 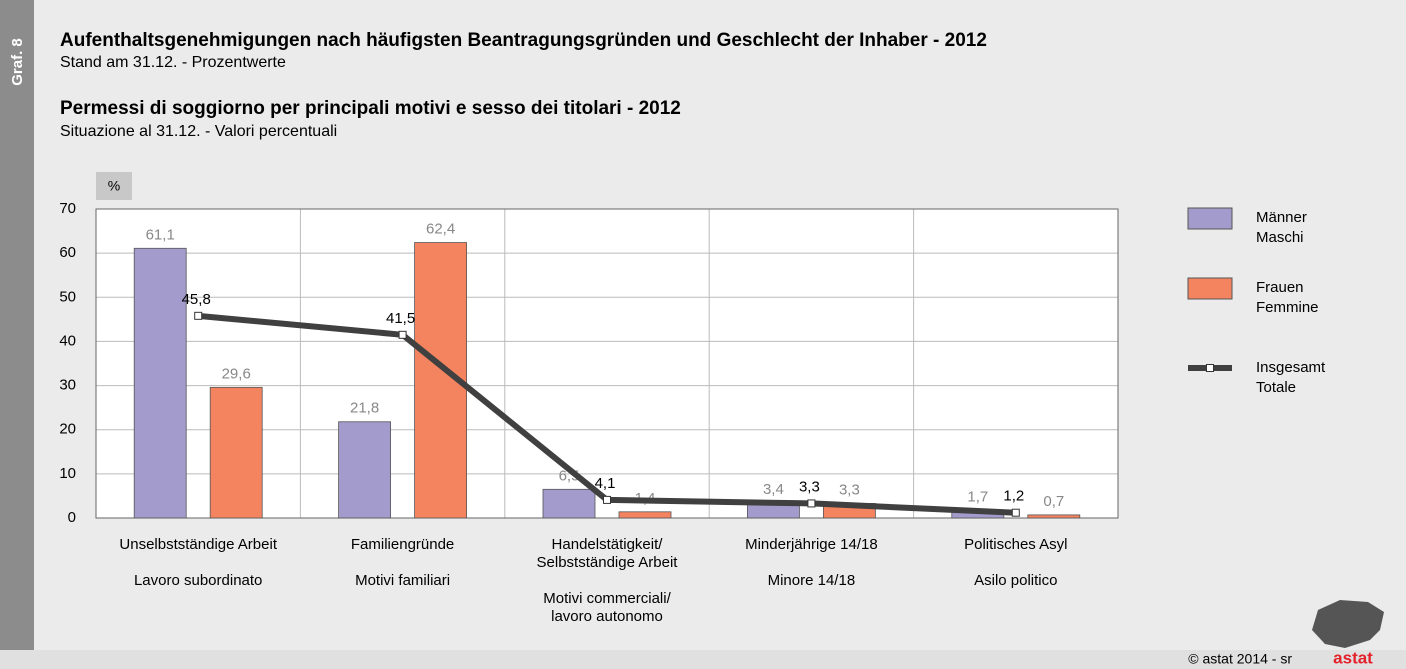 I want to click on y-tick-label: 10, so click(x=67, y=473).